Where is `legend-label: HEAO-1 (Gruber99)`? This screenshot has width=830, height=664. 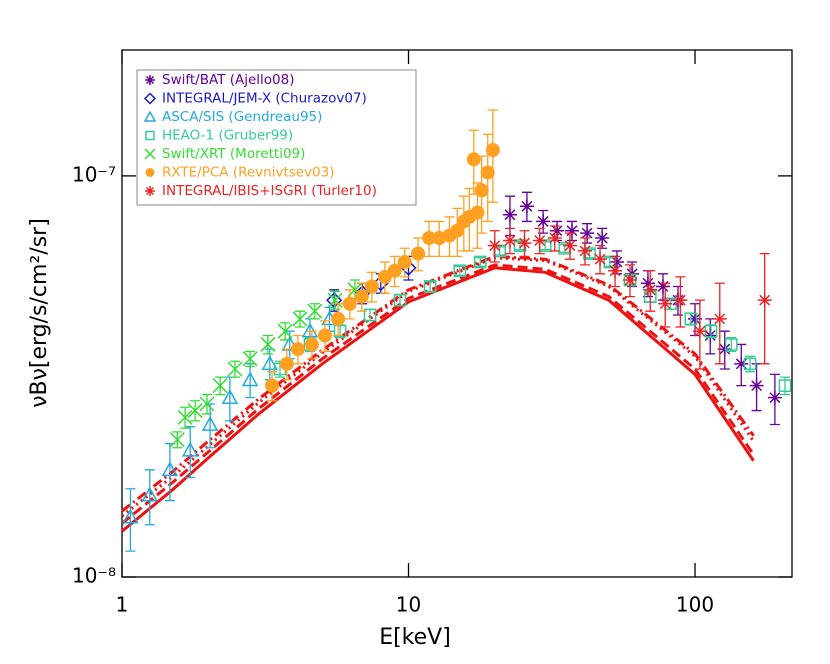
legend-label: HEAO-1 (Gruber99) is located at coordinates (227, 136).